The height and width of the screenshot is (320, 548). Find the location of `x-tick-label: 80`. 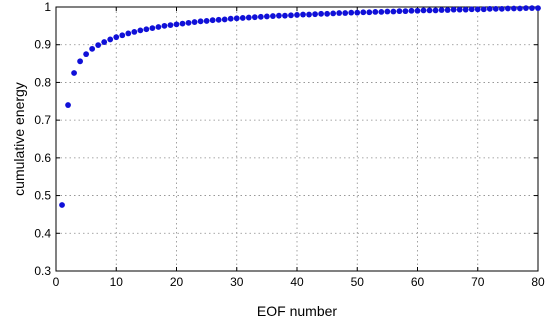

x-tick-label: 80 is located at coordinates (538, 282).